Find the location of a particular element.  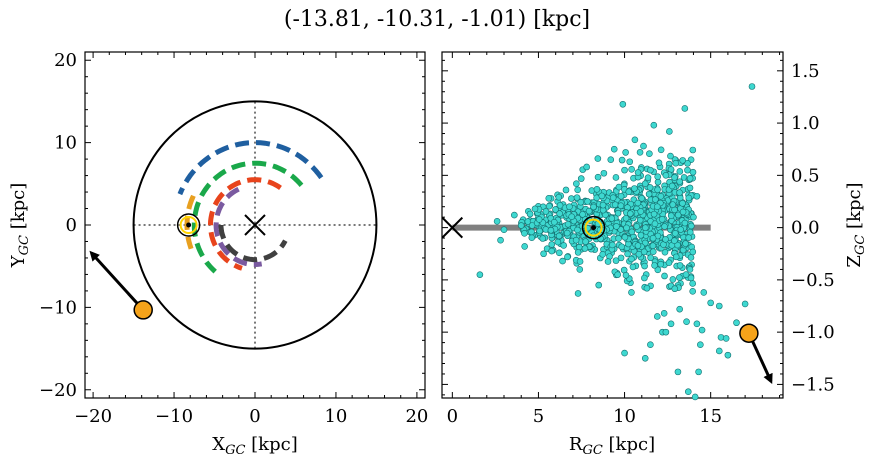

left-y-tick-label: 0 is located at coordinates (71, 225).